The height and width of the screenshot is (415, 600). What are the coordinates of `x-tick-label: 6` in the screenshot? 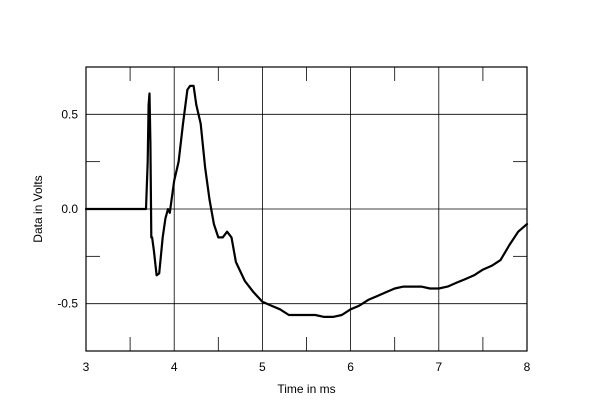 It's located at (350, 367).